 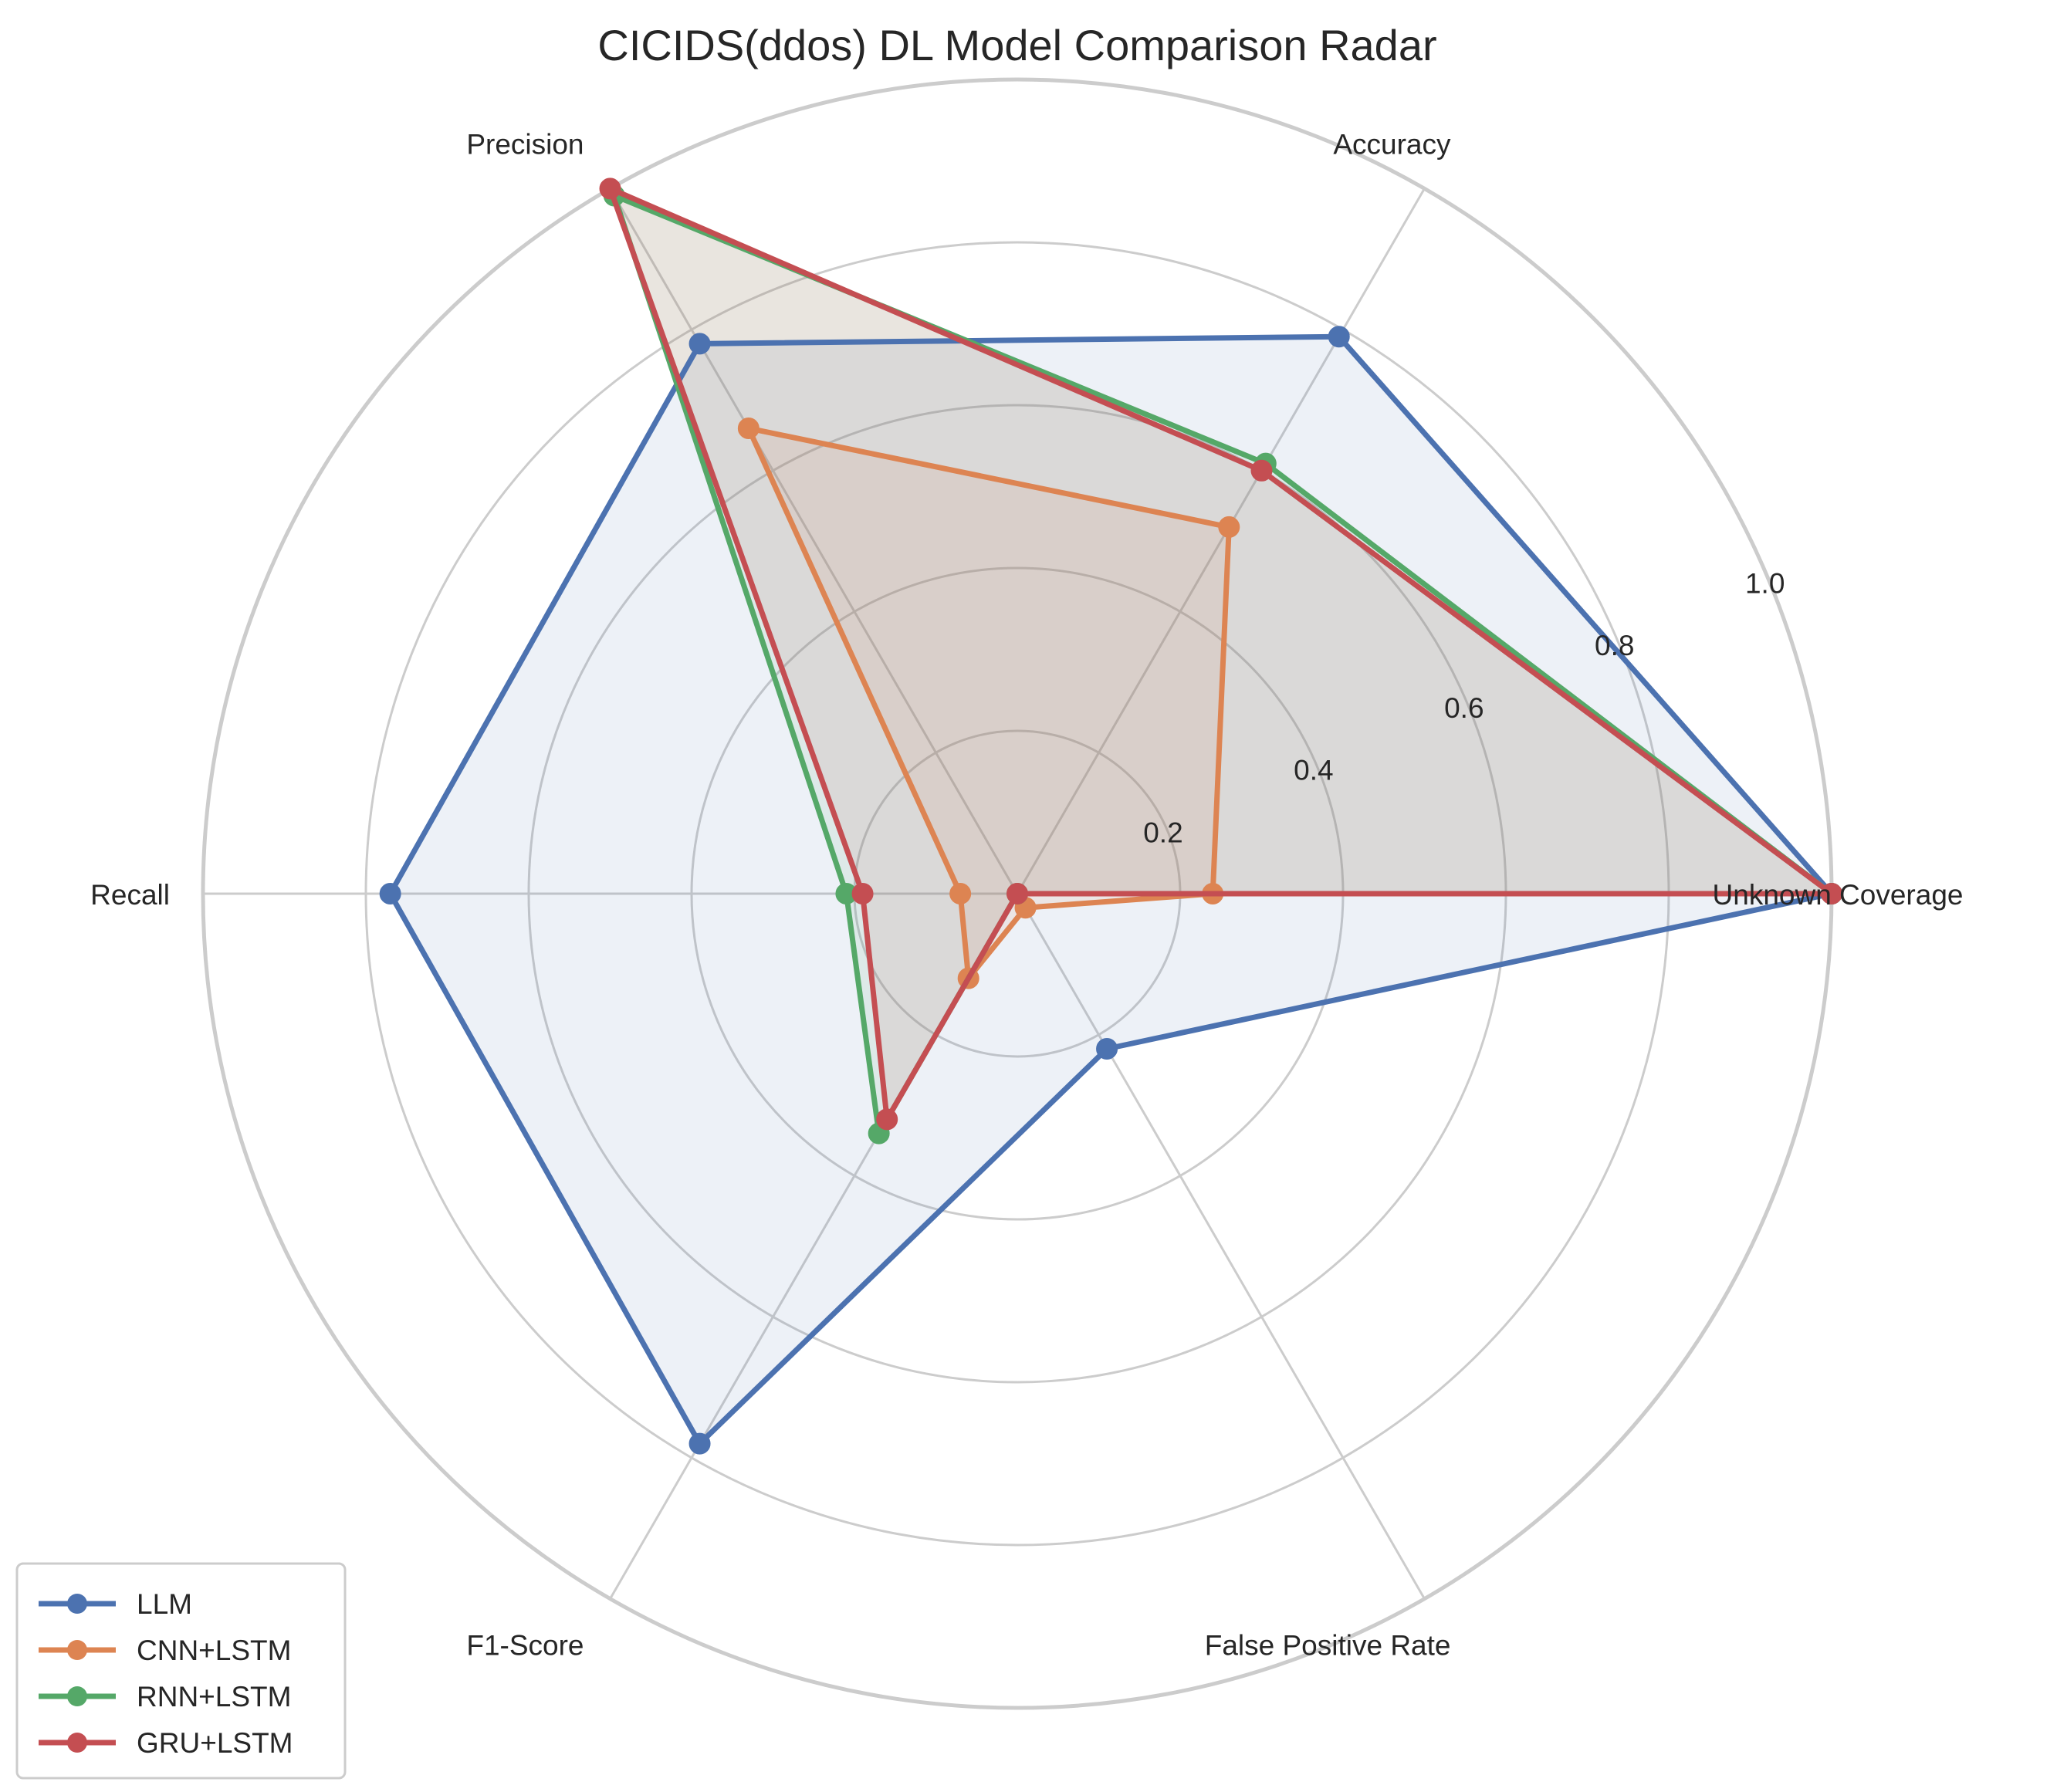 What do you see at coordinates (164, 1604) in the screenshot?
I see `legend-label-1: LLM` at bounding box center [164, 1604].